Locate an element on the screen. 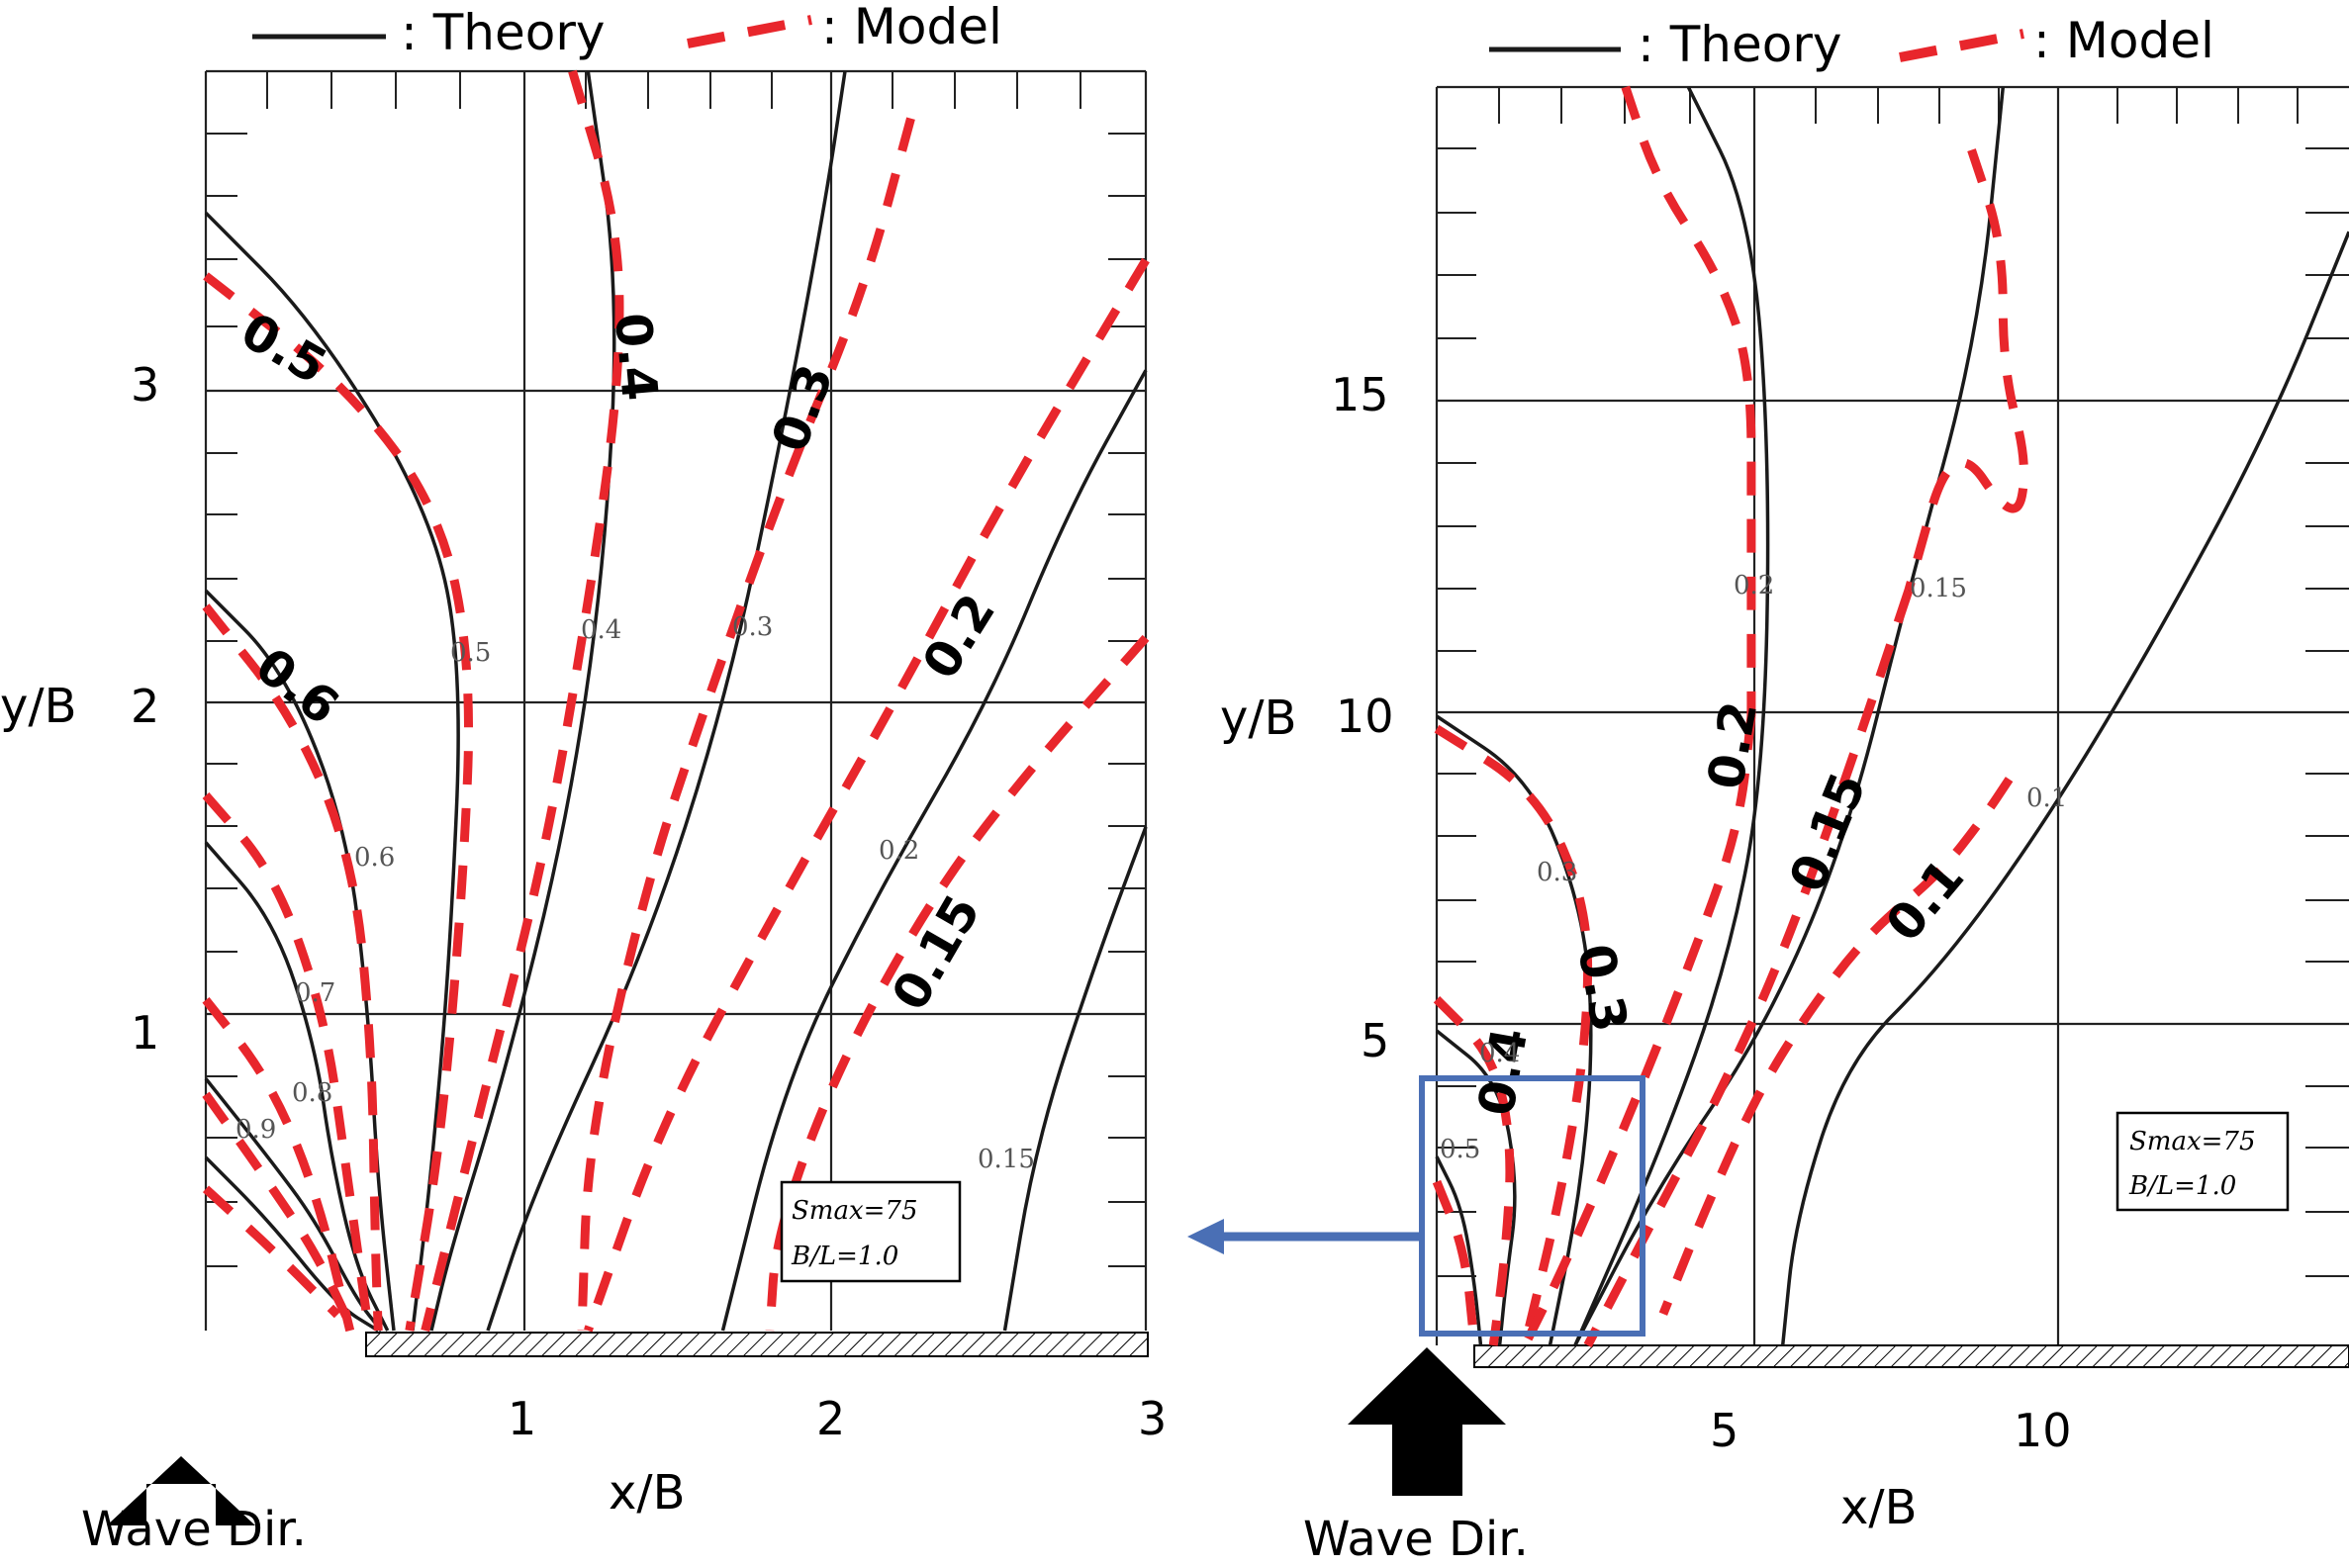  left-theory-label-02: 0.2 is located at coordinates (899, 851).